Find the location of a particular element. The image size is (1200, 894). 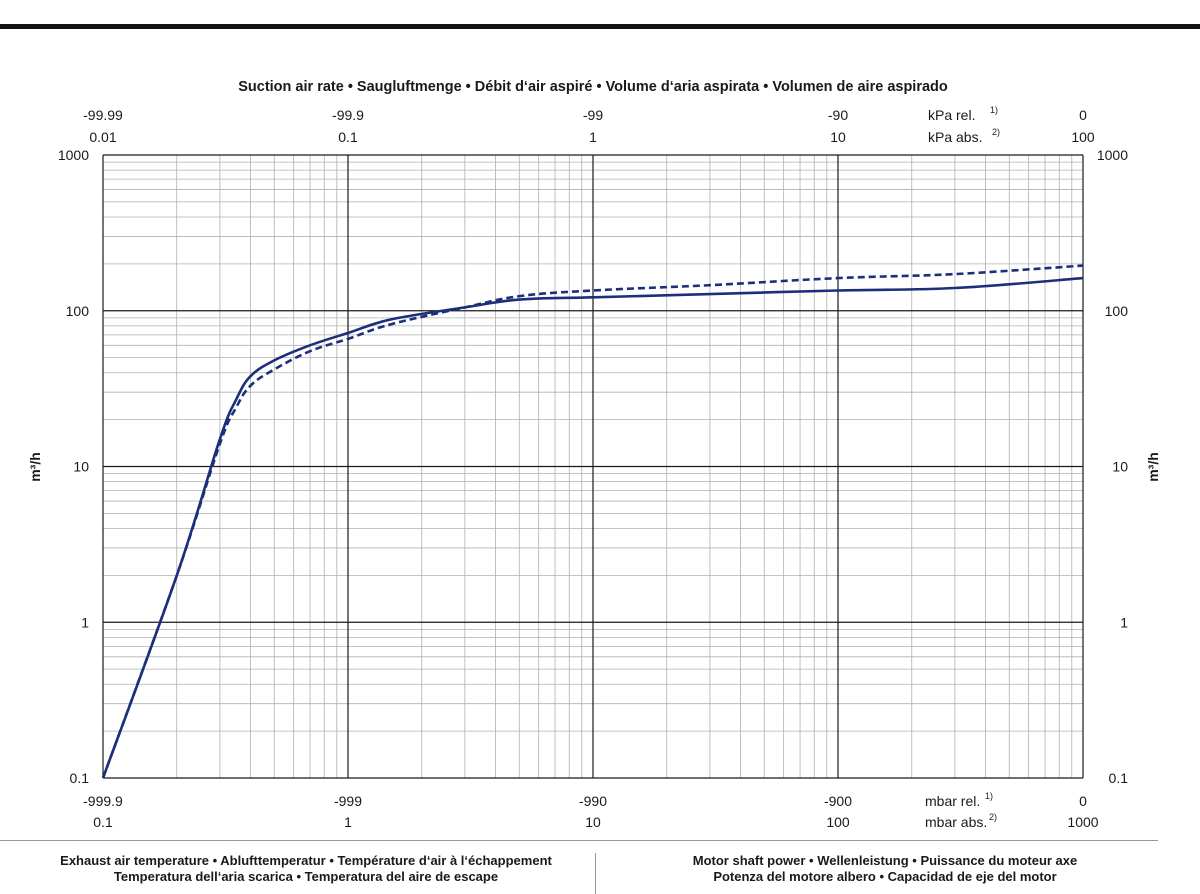

top-rel-tick-label: -99.99 is located at coordinates (103, 115).